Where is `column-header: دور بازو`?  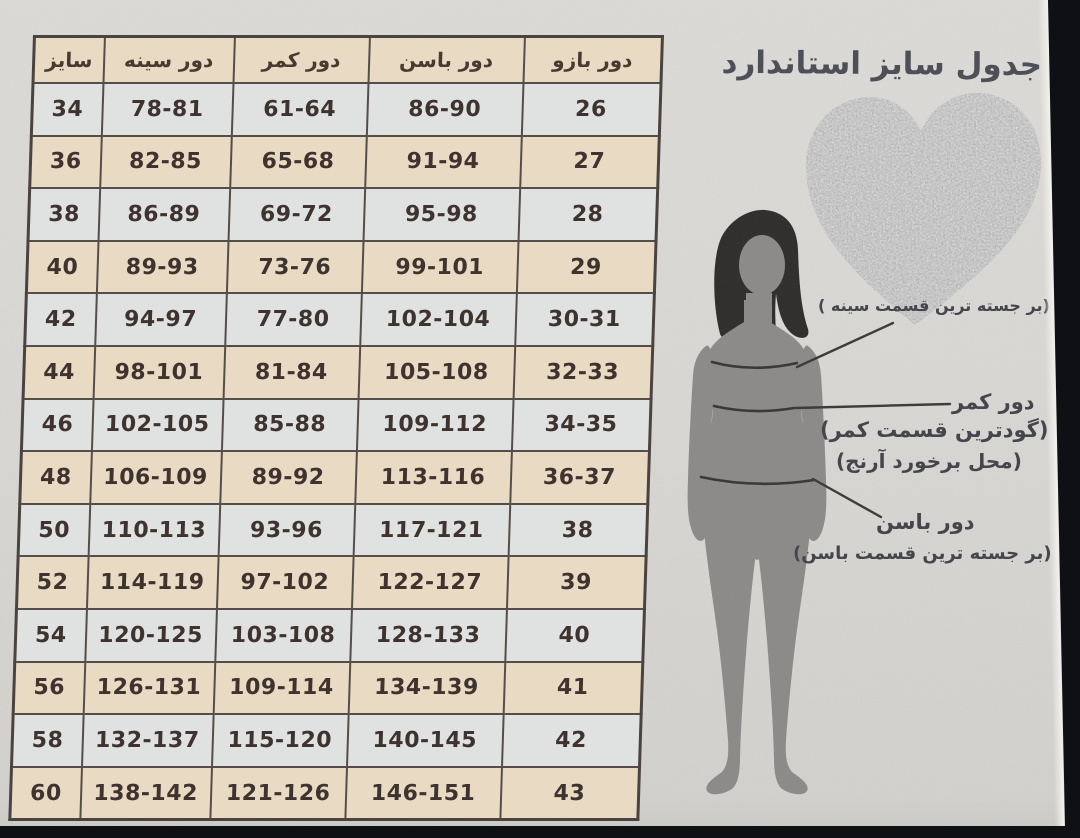
column-header: دور بازو is located at coordinates (592, 59).